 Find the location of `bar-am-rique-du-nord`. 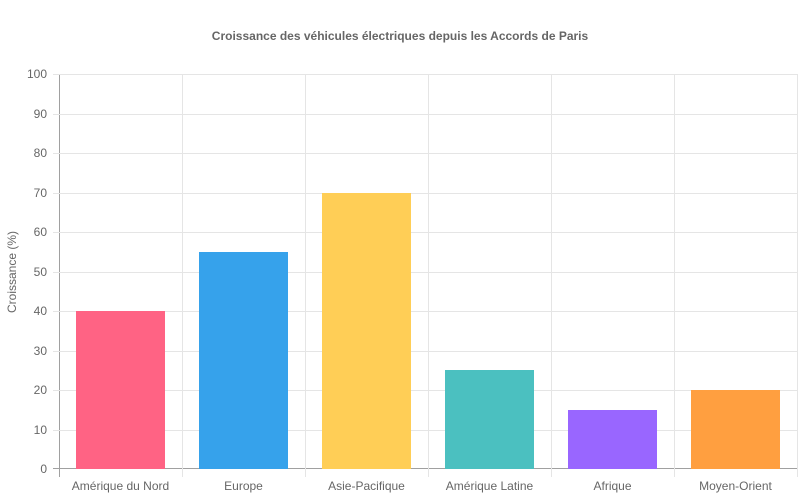

bar-am-rique-du-nord is located at coordinates (120, 390).